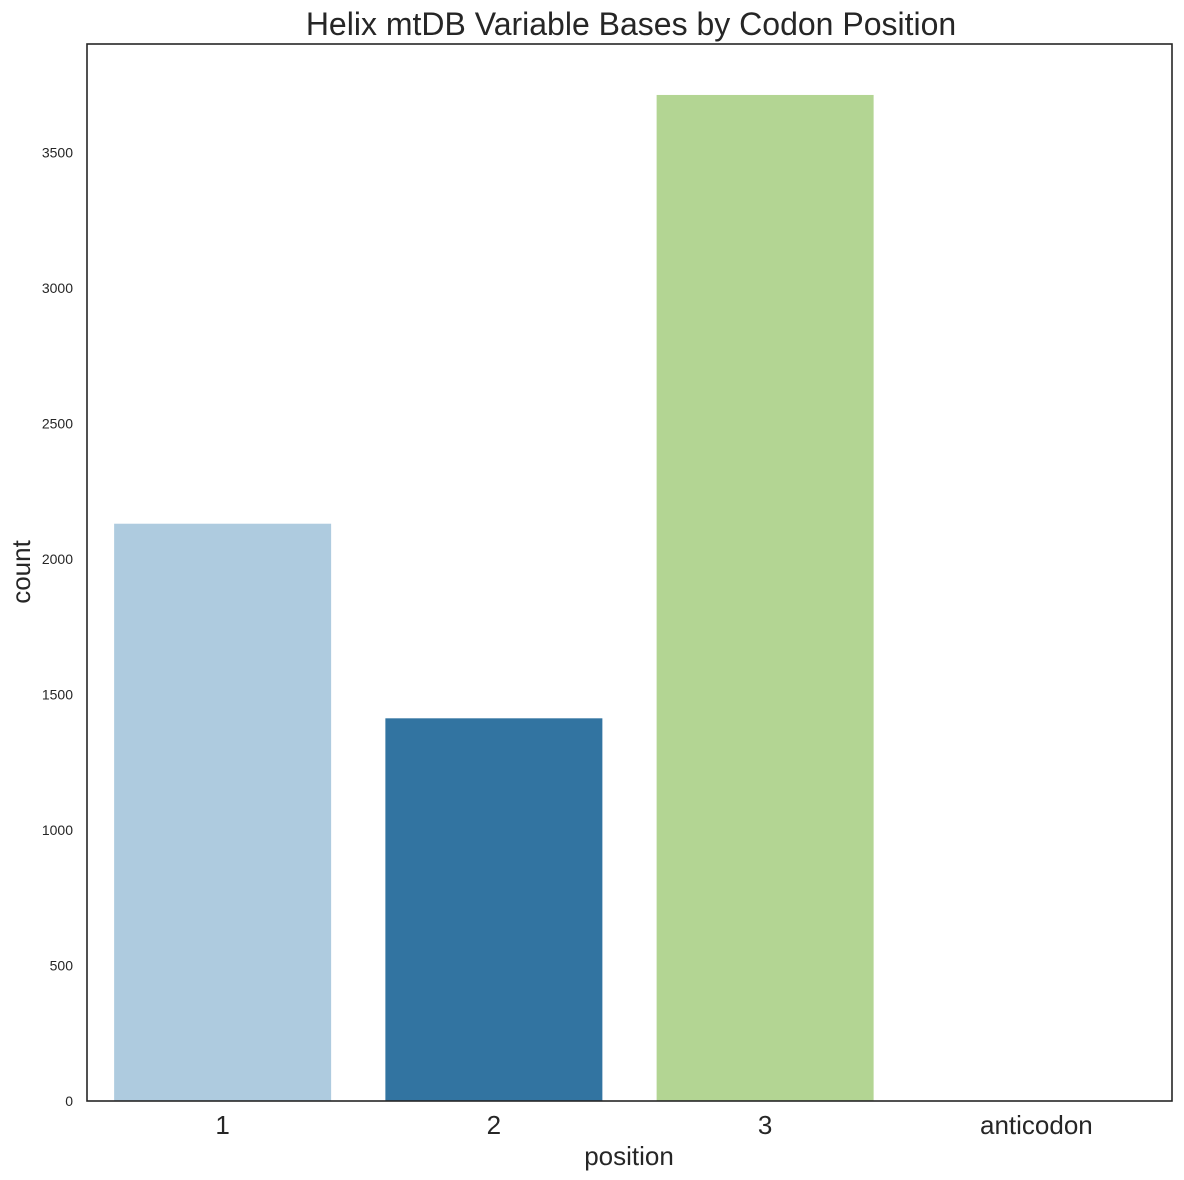 The width and height of the screenshot is (1184, 1180). I want to click on x-axis-label: position, so click(629, 1156).